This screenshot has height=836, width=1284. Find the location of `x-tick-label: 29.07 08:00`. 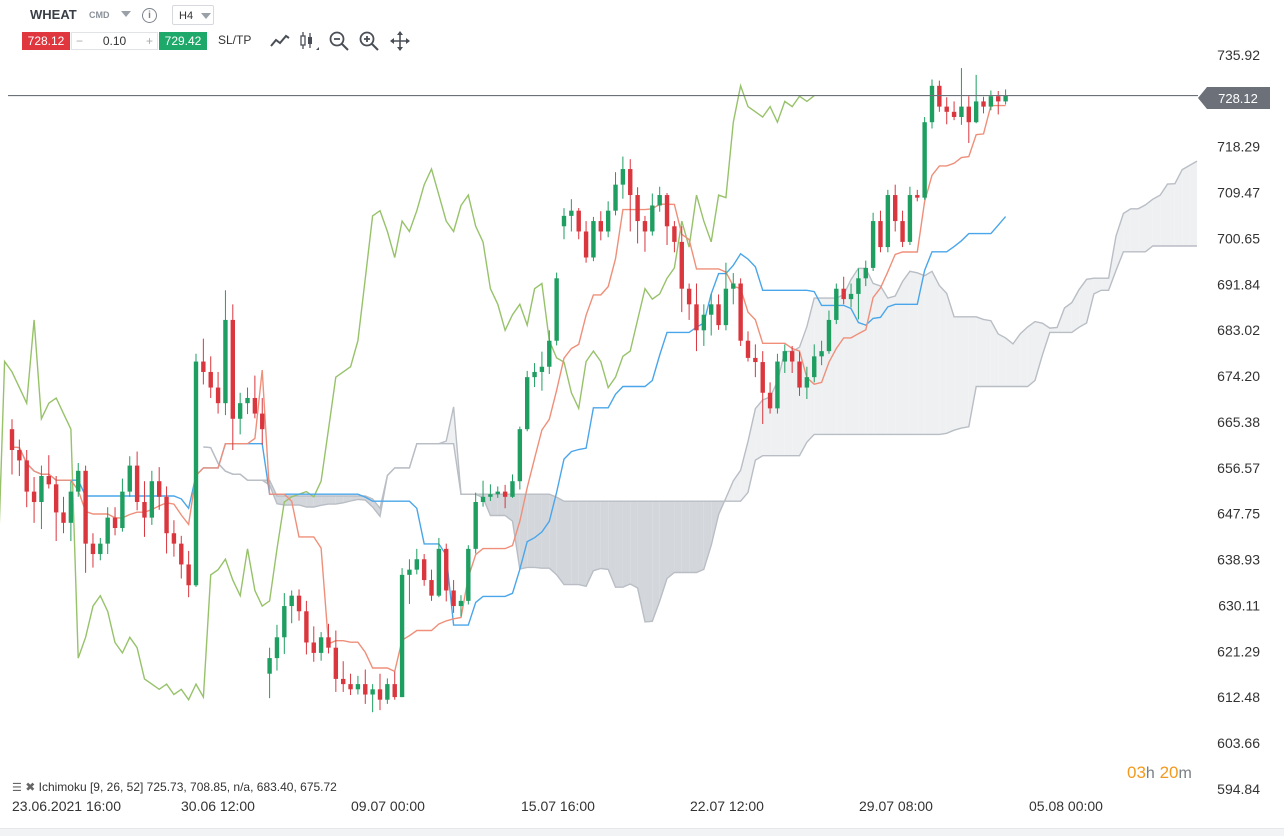

x-tick-label: 29.07 08:00 is located at coordinates (896, 806).